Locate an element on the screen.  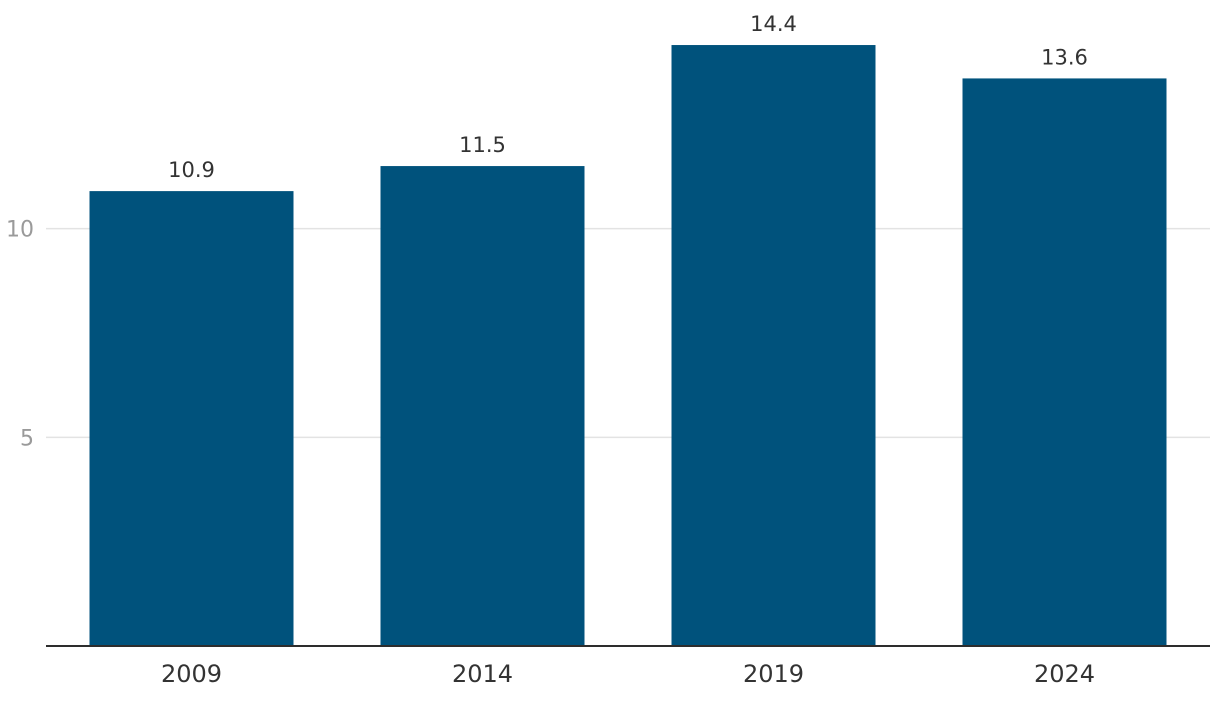
bar-2014 is located at coordinates (482, 406).